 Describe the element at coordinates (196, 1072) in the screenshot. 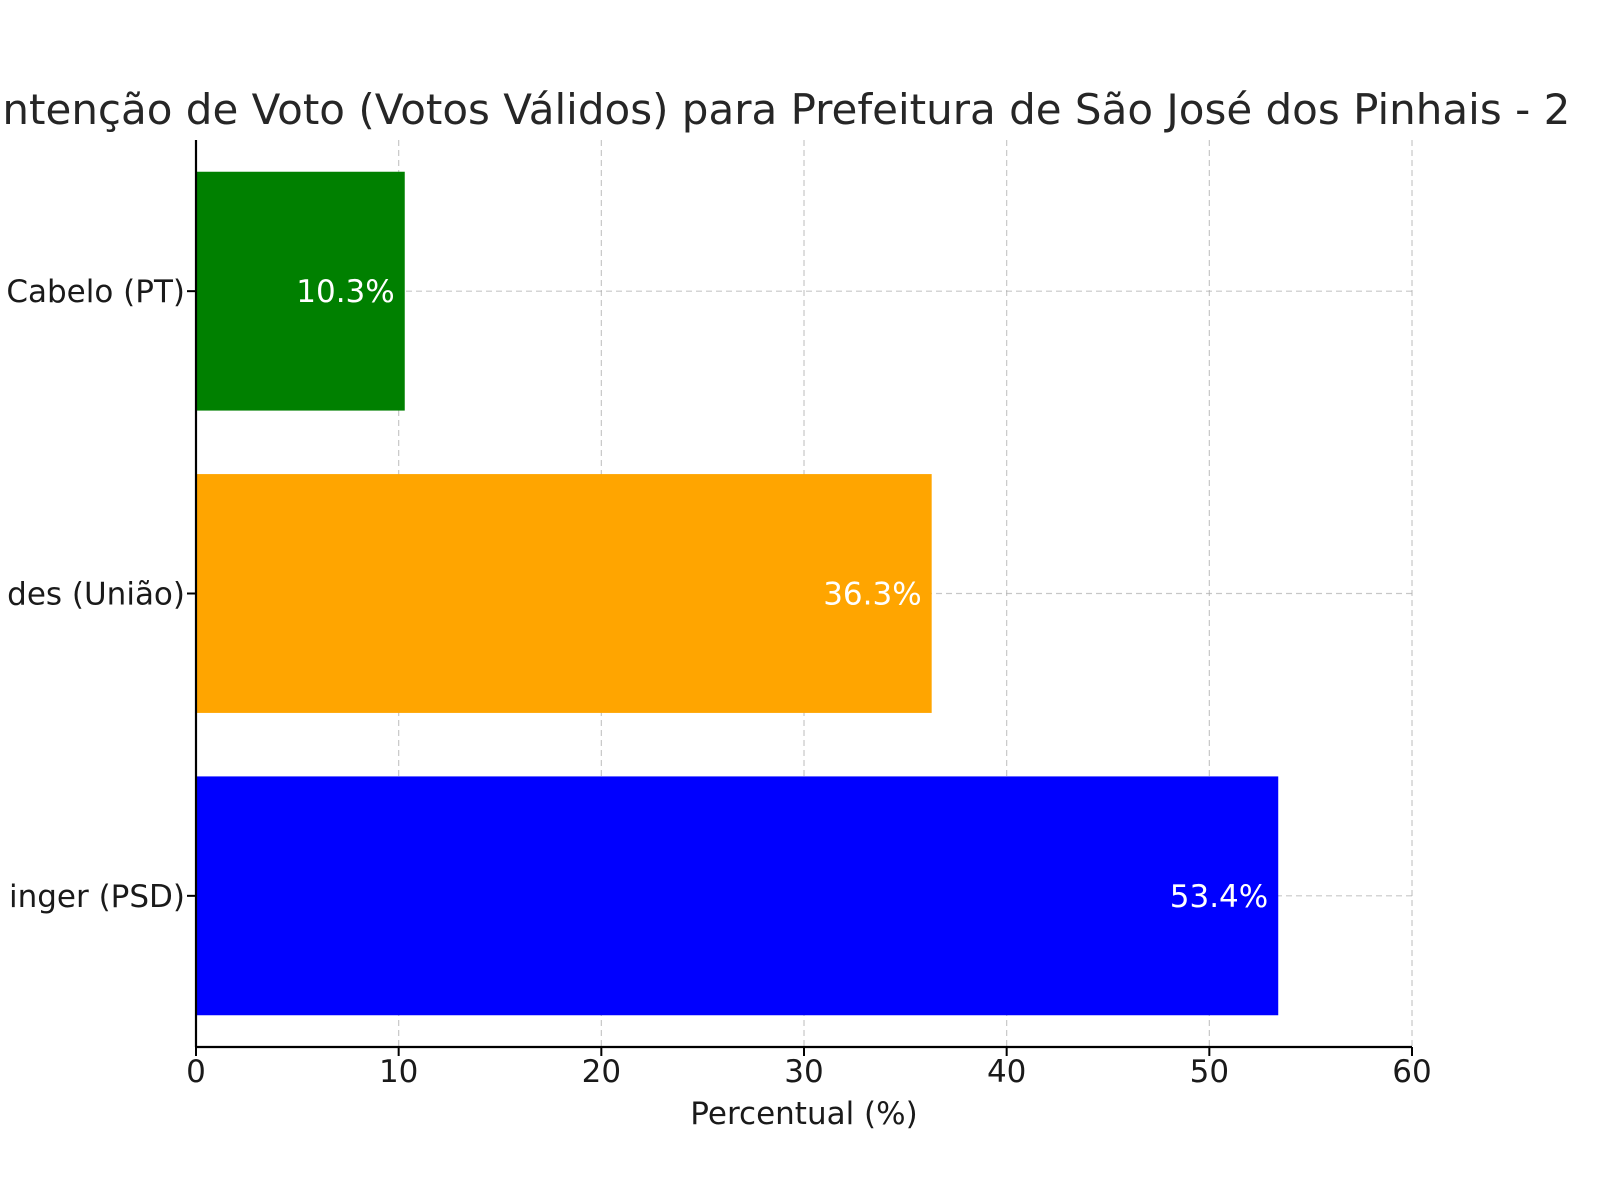

I see `x-tick-label-0: 0` at that location.